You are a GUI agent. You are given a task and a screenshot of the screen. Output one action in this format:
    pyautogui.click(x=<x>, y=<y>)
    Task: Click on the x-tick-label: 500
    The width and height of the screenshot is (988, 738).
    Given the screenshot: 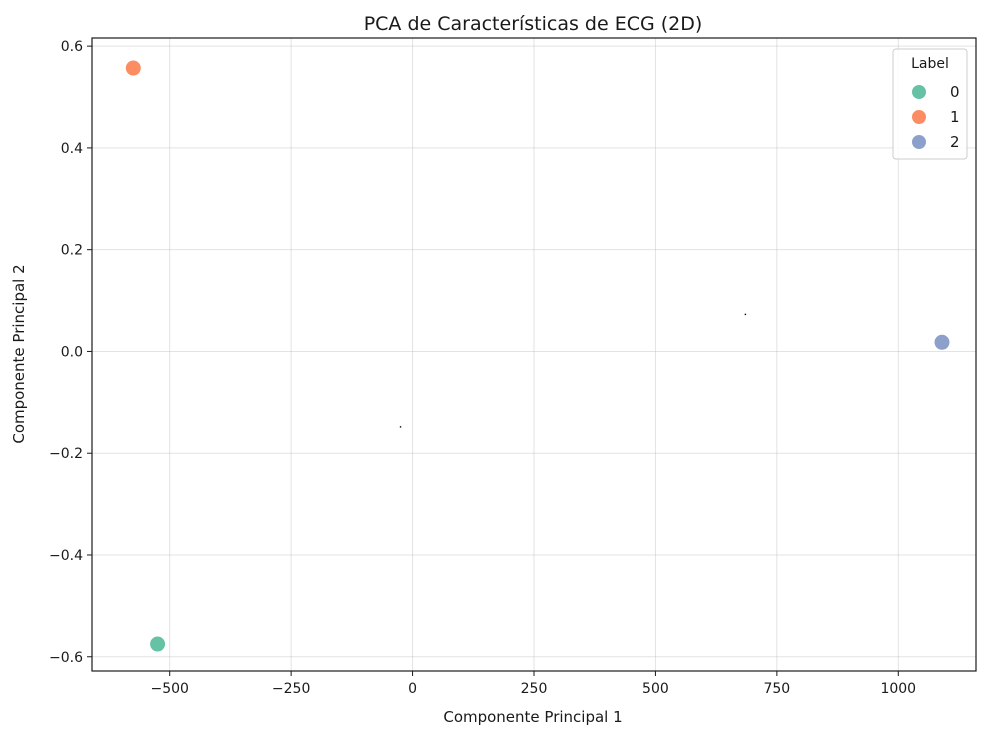 What is the action you would take?
    pyautogui.click(x=655, y=689)
    